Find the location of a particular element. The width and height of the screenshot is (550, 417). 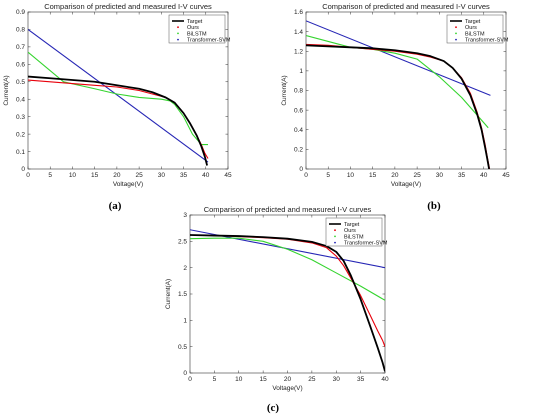

panel-label: (a) is located at coordinates (115, 206).